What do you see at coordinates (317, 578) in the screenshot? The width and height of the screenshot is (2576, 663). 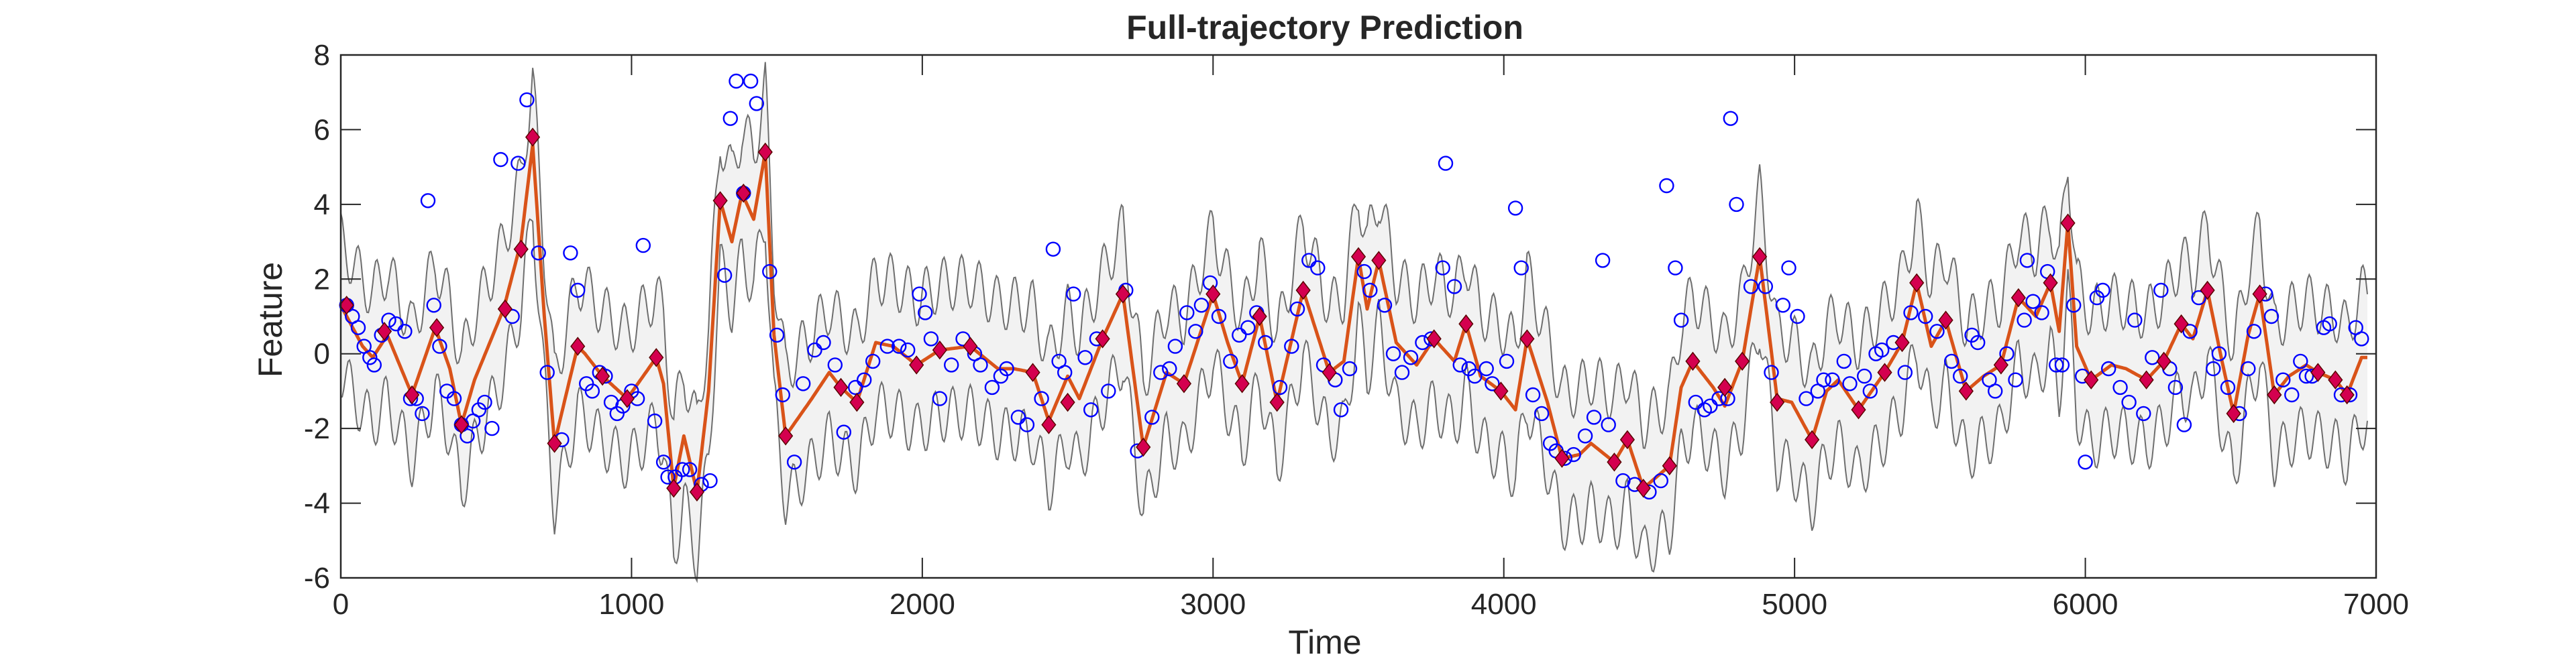 I see `y-tick-label: -6` at bounding box center [317, 578].